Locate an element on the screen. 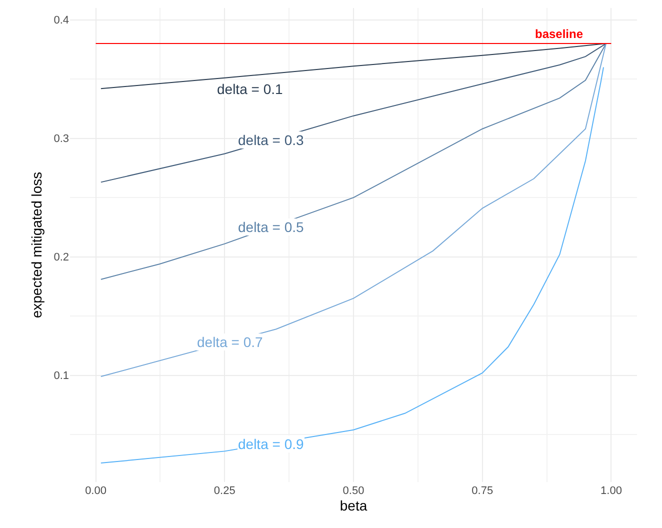 Image resolution: width=662 pixels, height=528 pixels. ref-line-label: baseline is located at coordinates (559, 34).